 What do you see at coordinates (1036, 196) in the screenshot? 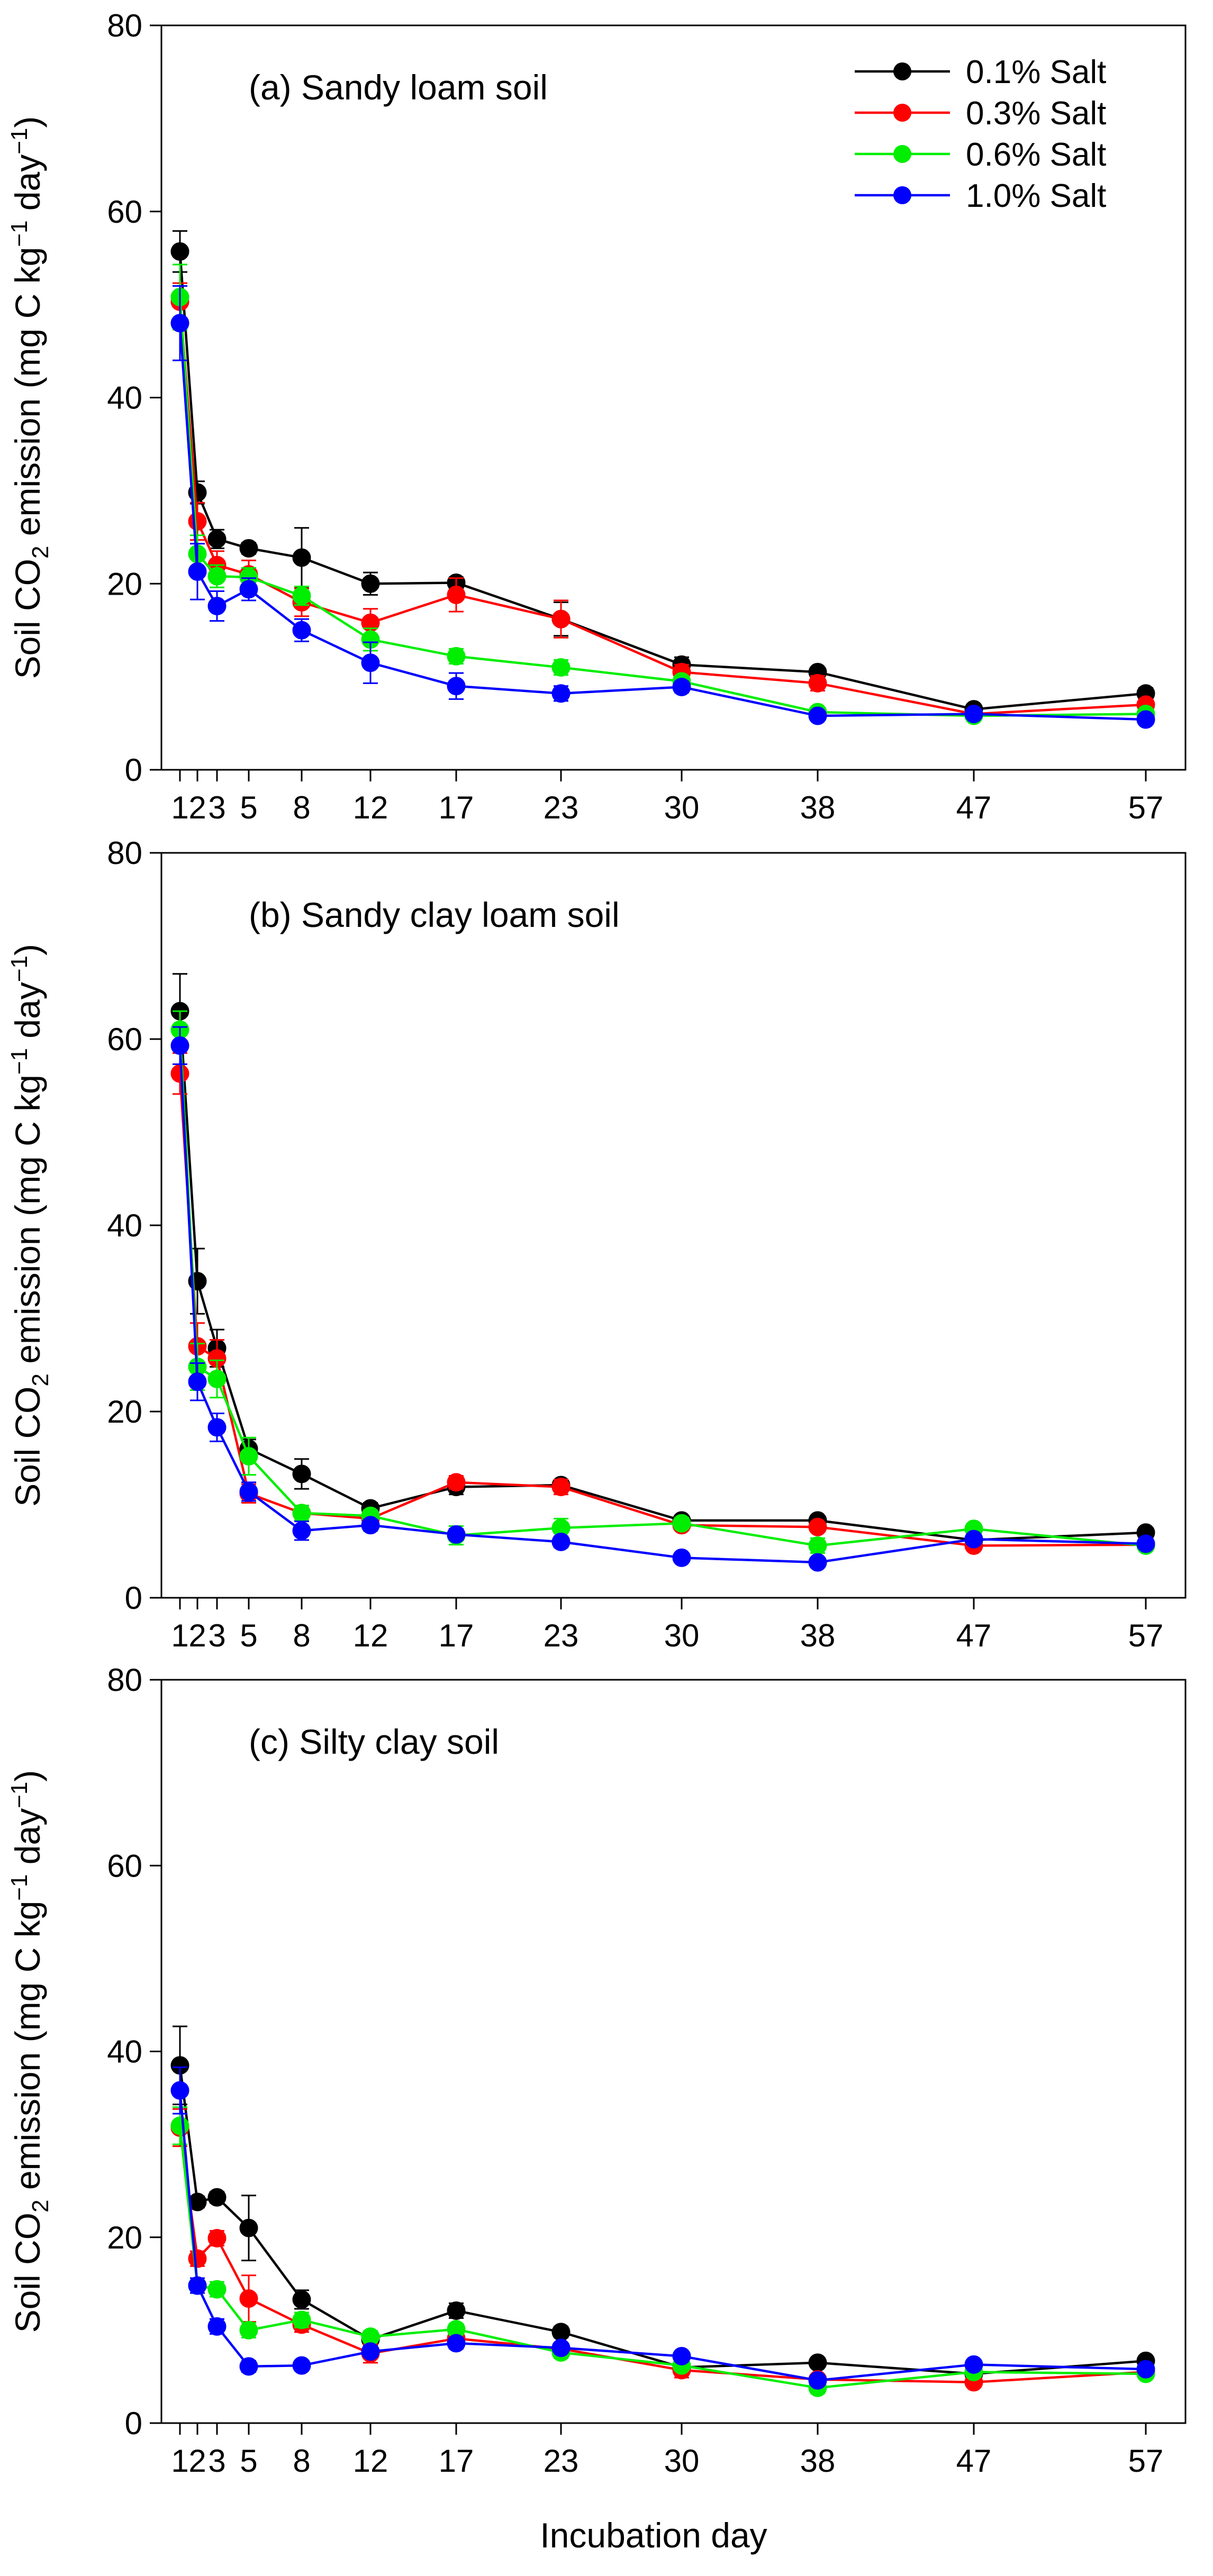
I see `legend-label: 1.0% Salt` at bounding box center [1036, 196].